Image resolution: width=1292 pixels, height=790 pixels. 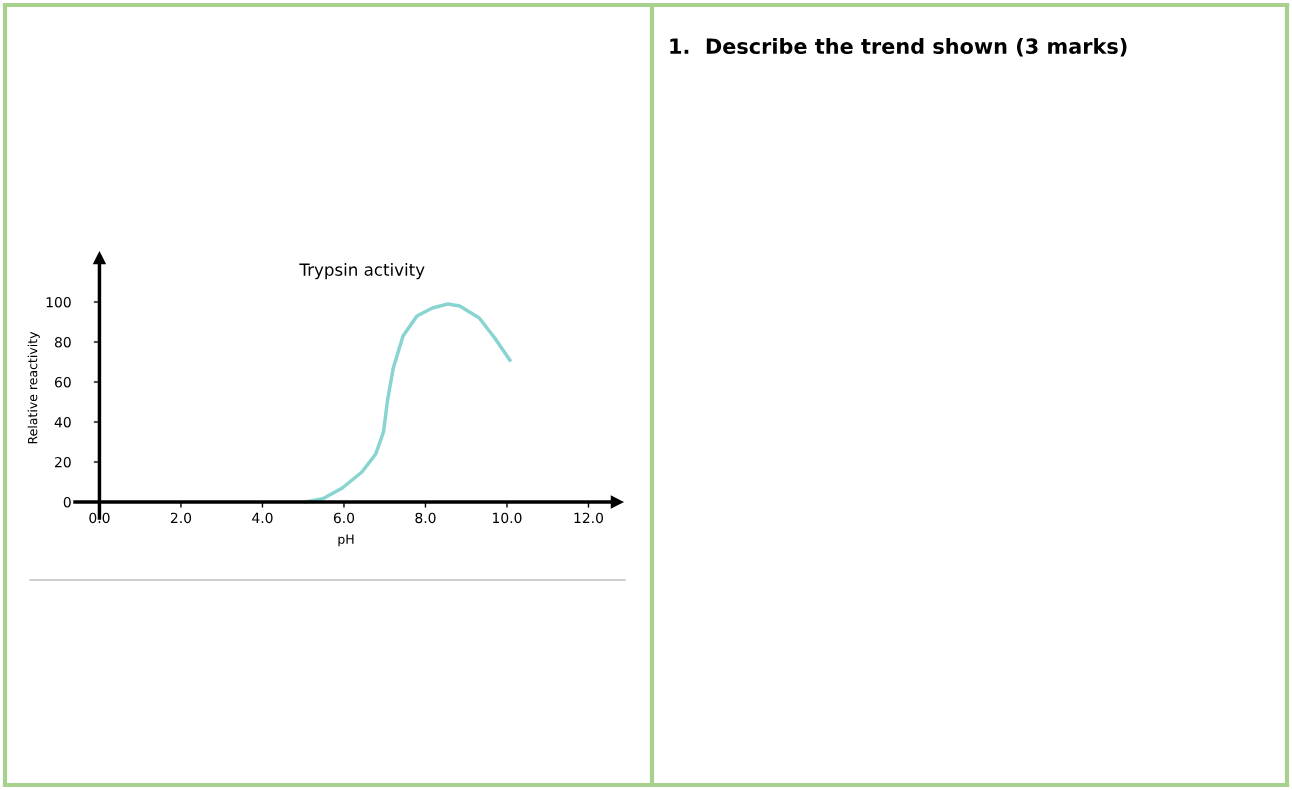 I want to click on x-axis-title: pH, so click(x=346, y=540).